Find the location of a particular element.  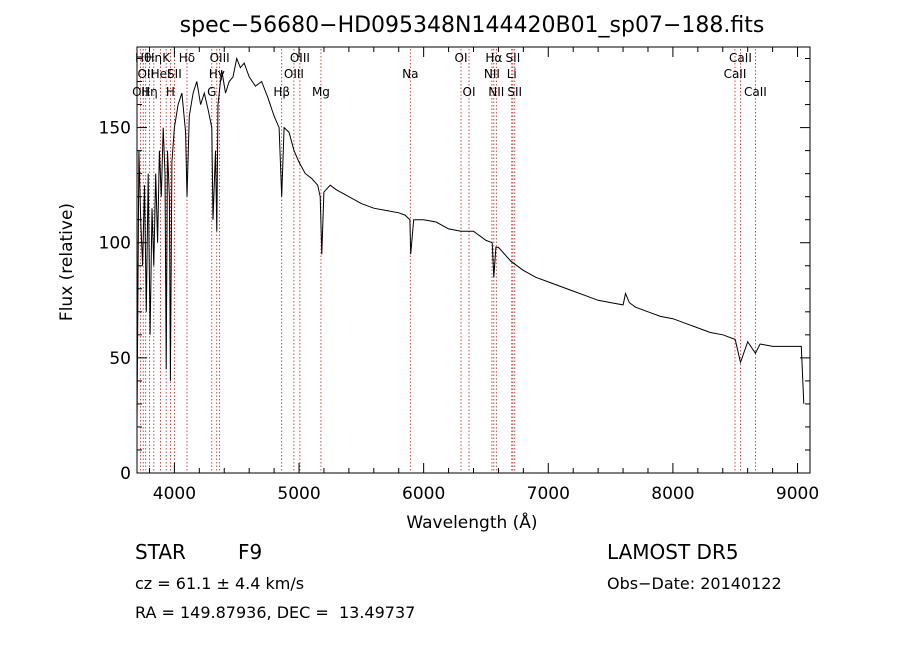

observation-date: Obs−Date: 20140122 is located at coordinates (694, 583).